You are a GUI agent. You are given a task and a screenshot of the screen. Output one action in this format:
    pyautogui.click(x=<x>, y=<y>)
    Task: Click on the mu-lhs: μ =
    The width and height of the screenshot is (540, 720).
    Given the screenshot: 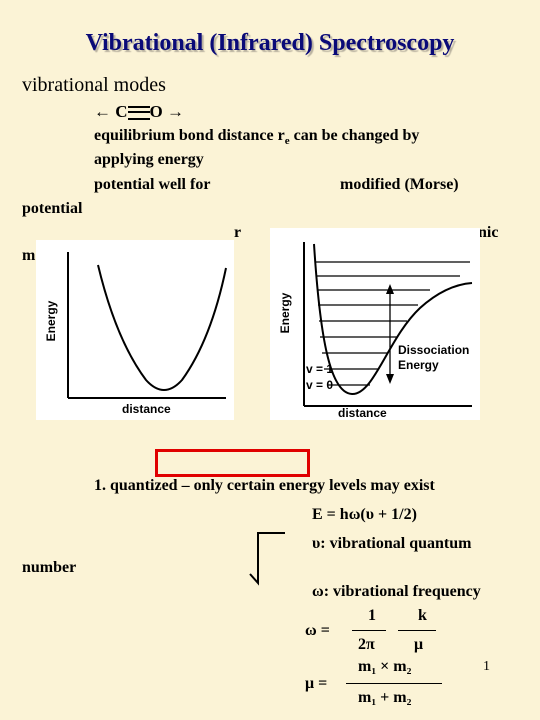 What is the action you would take?
    pyautogui.click(x=316, y=683)
    